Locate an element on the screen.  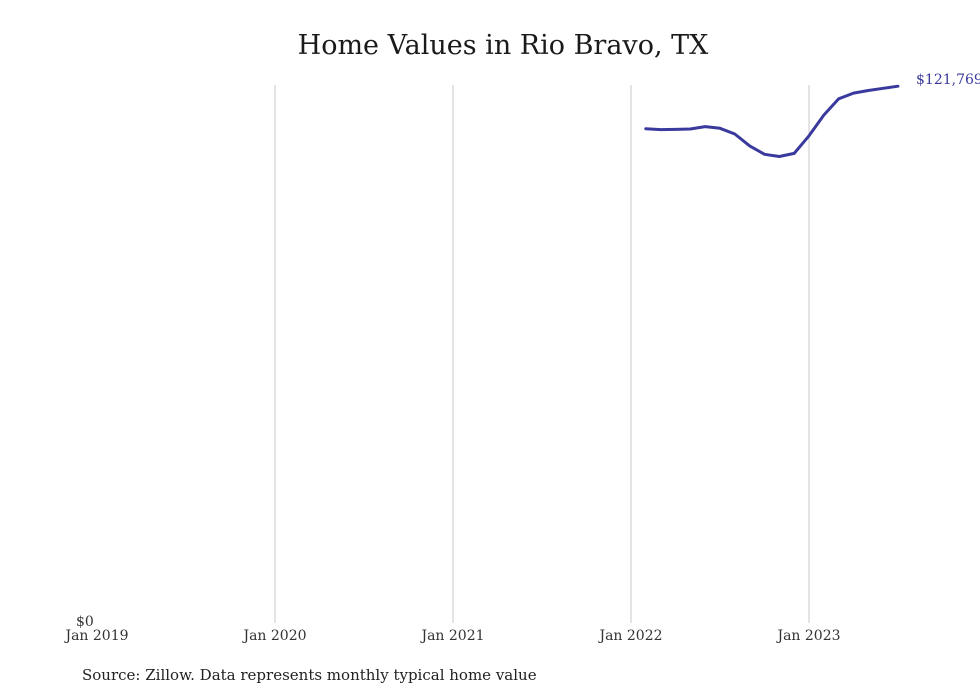
x-tick-label: Jan 2019 is located at coordinates (95, 636).